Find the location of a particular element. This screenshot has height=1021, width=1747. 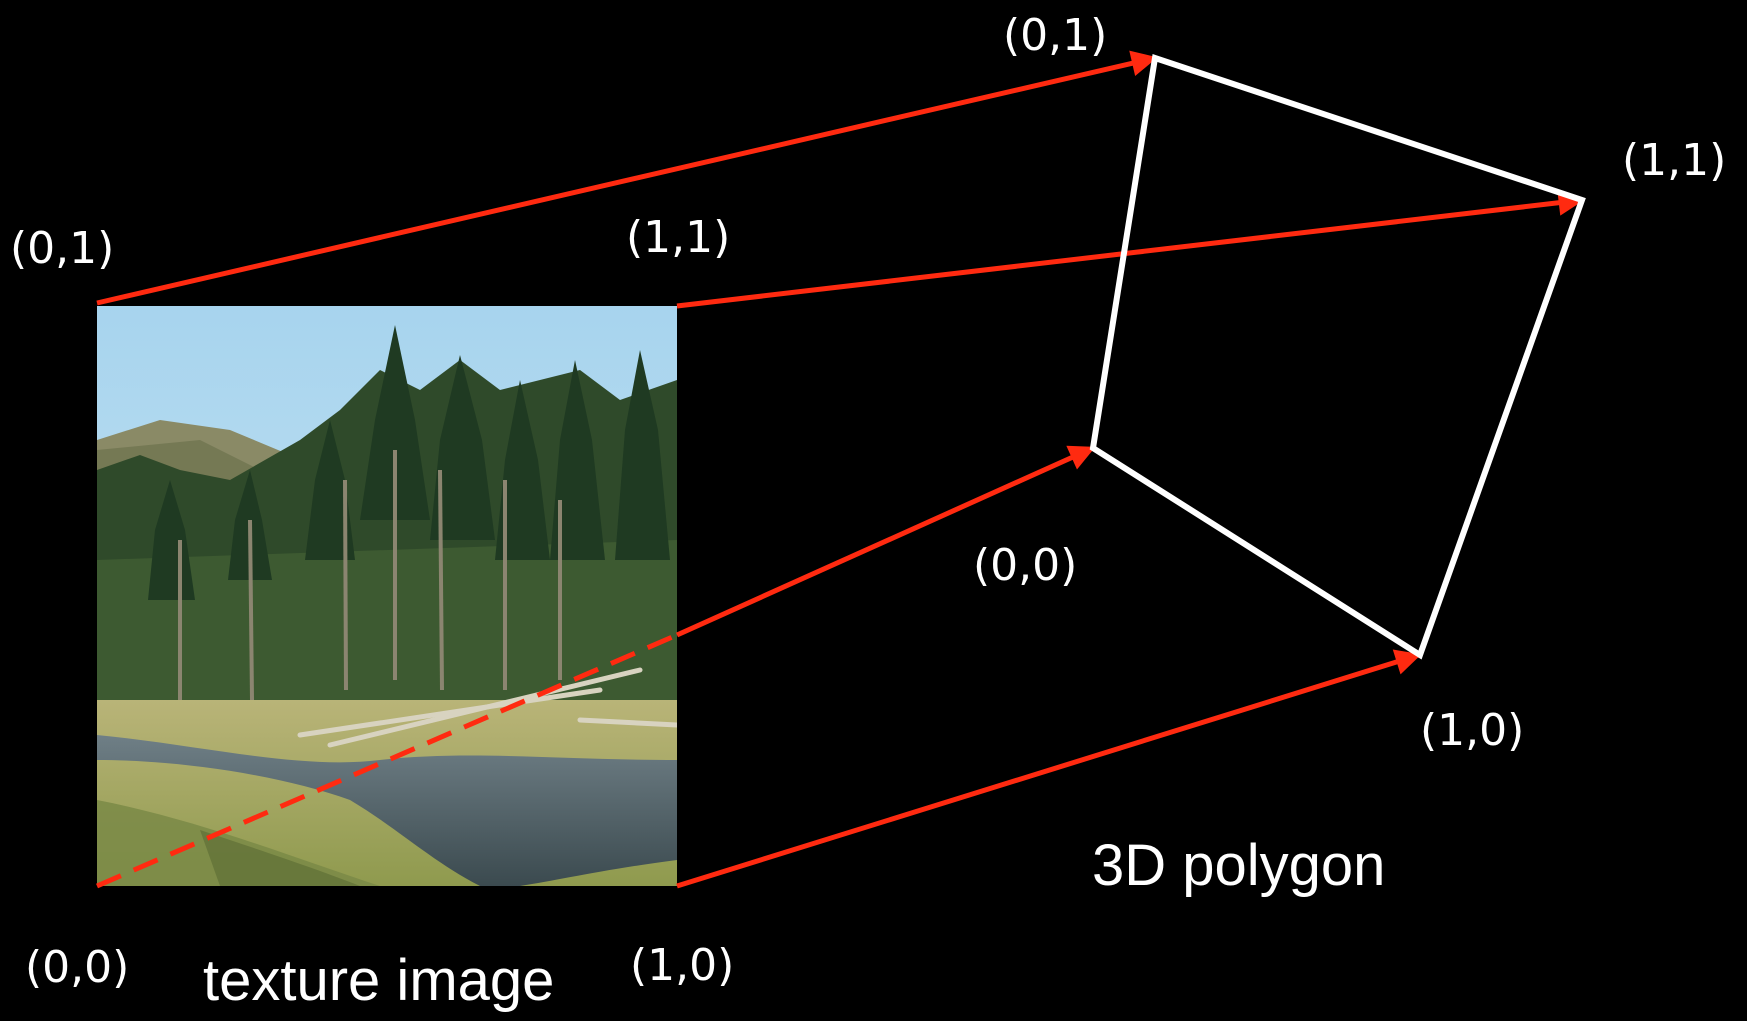

polygon-label-top: (0,1) is located at coordinates (1055, 35).